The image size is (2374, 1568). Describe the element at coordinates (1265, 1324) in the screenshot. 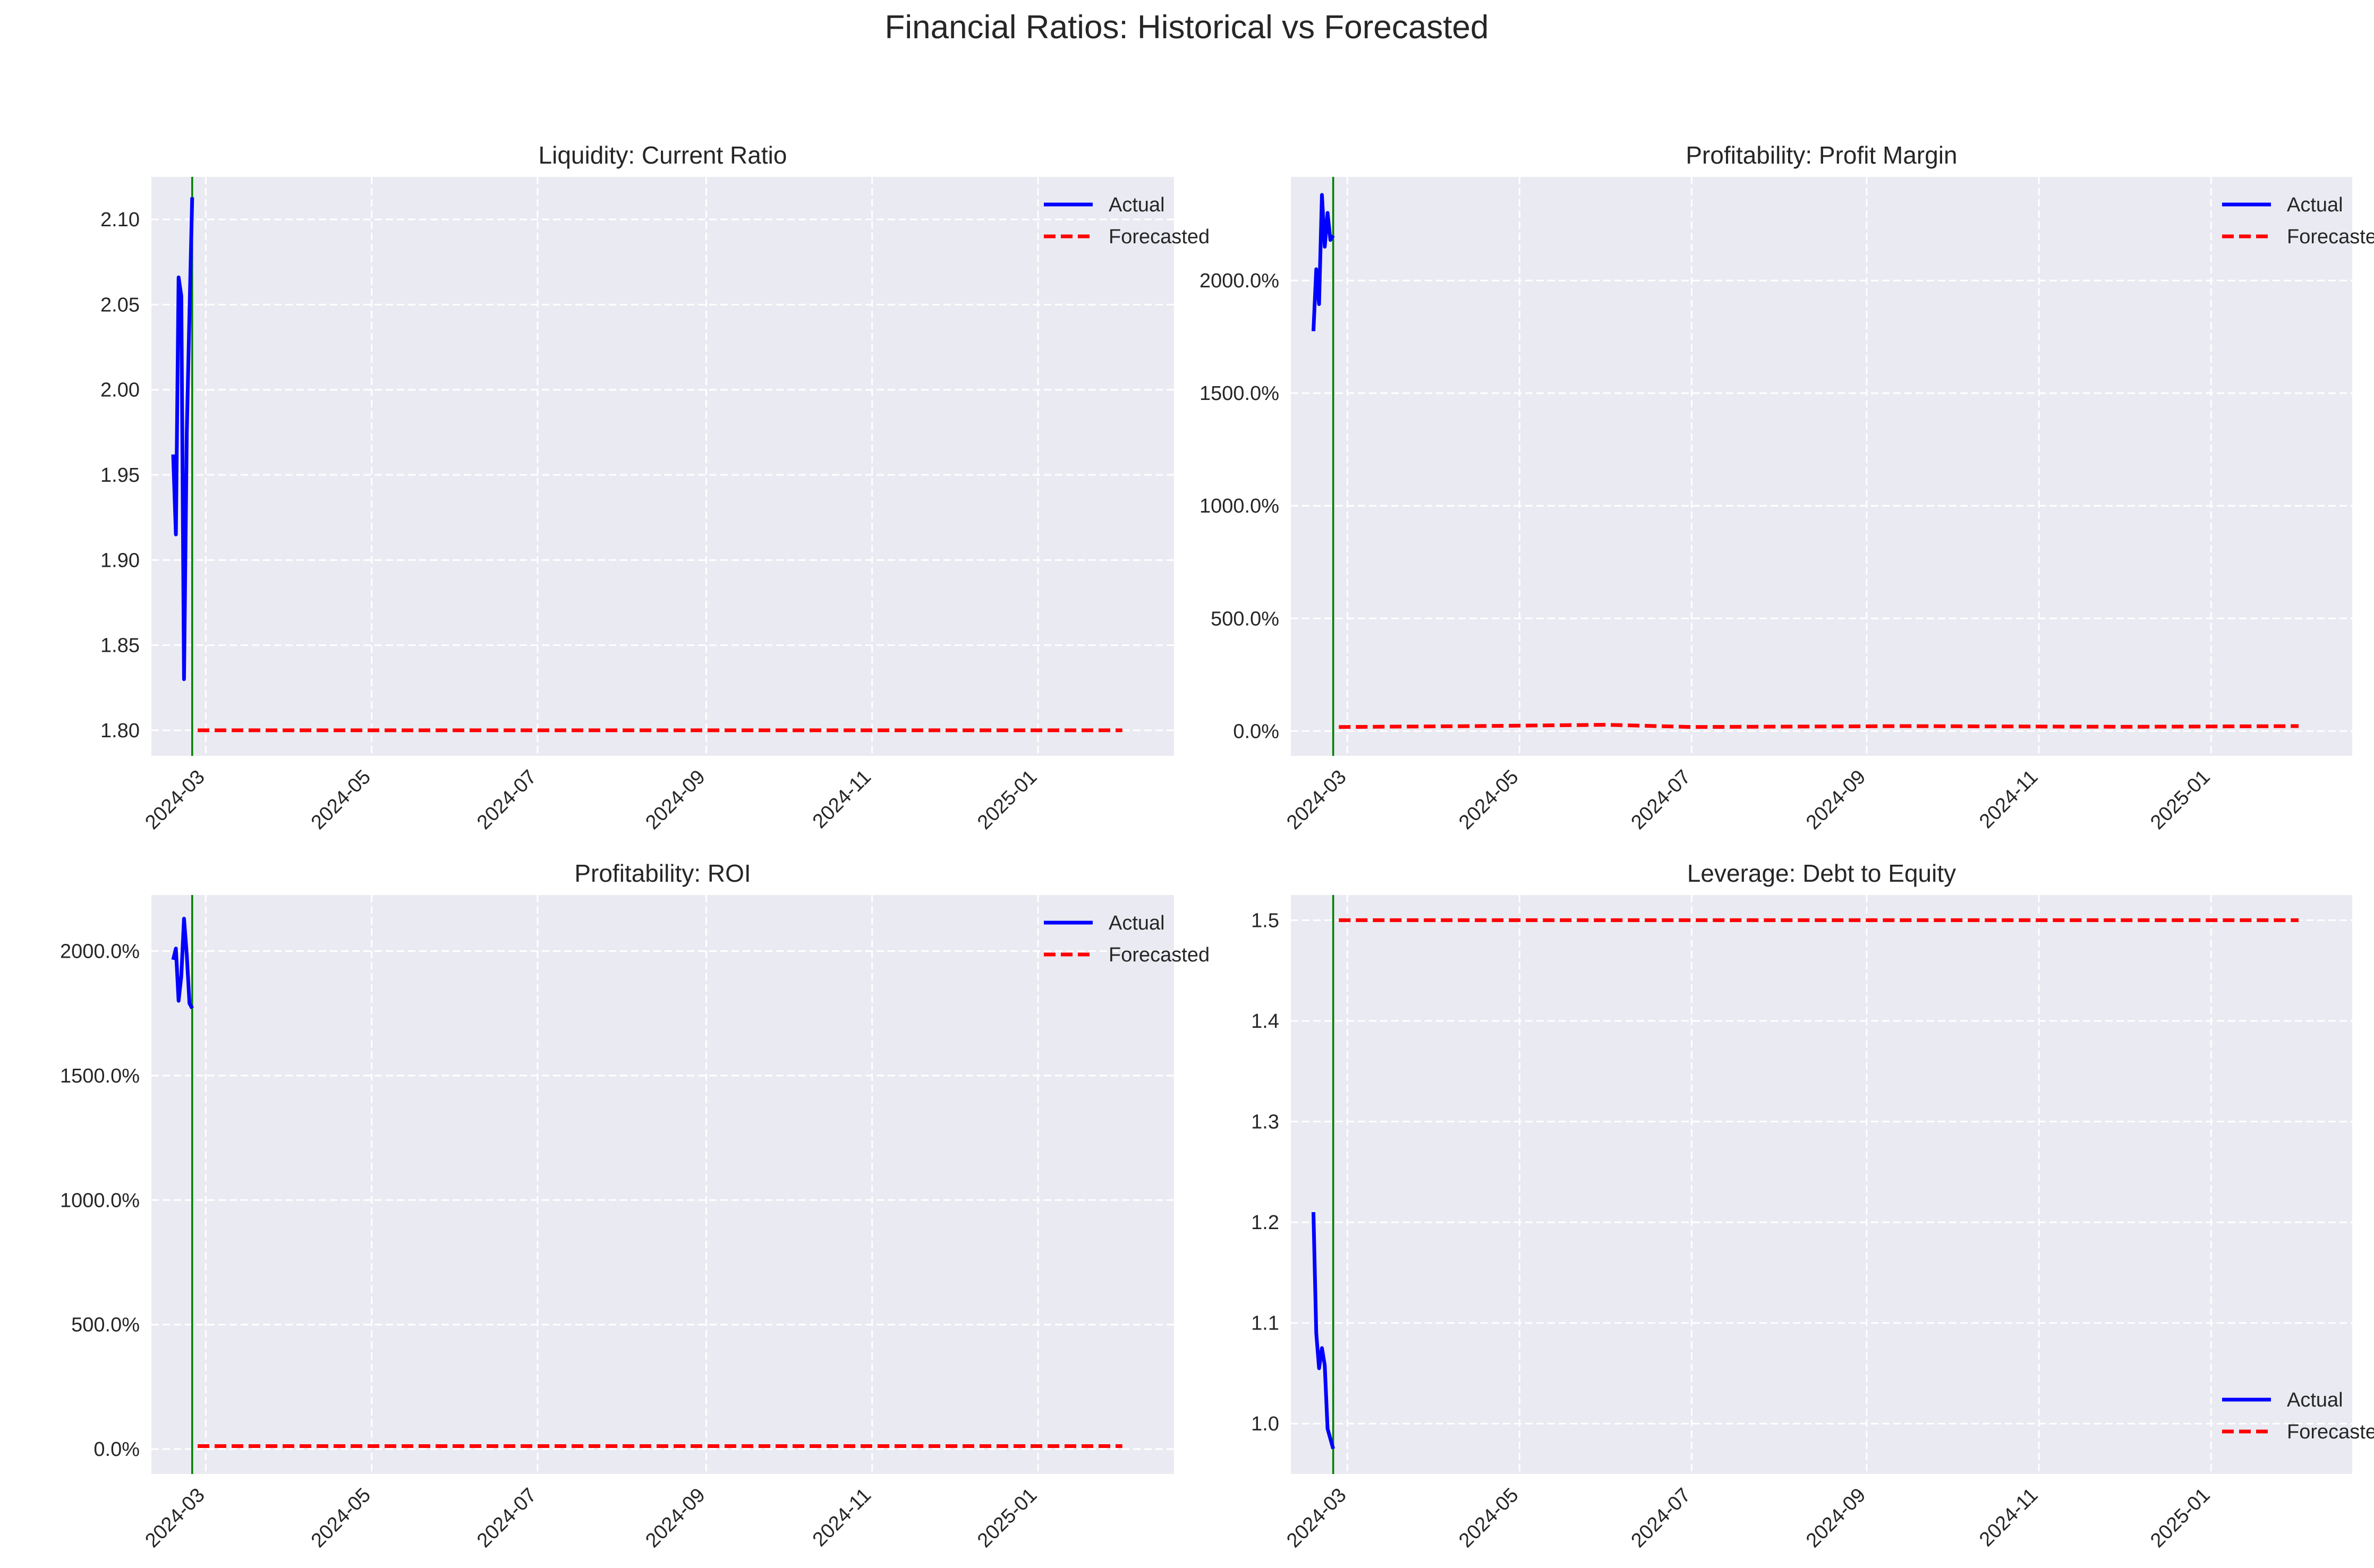

I see `y-tick-label: 1.1` at that location.